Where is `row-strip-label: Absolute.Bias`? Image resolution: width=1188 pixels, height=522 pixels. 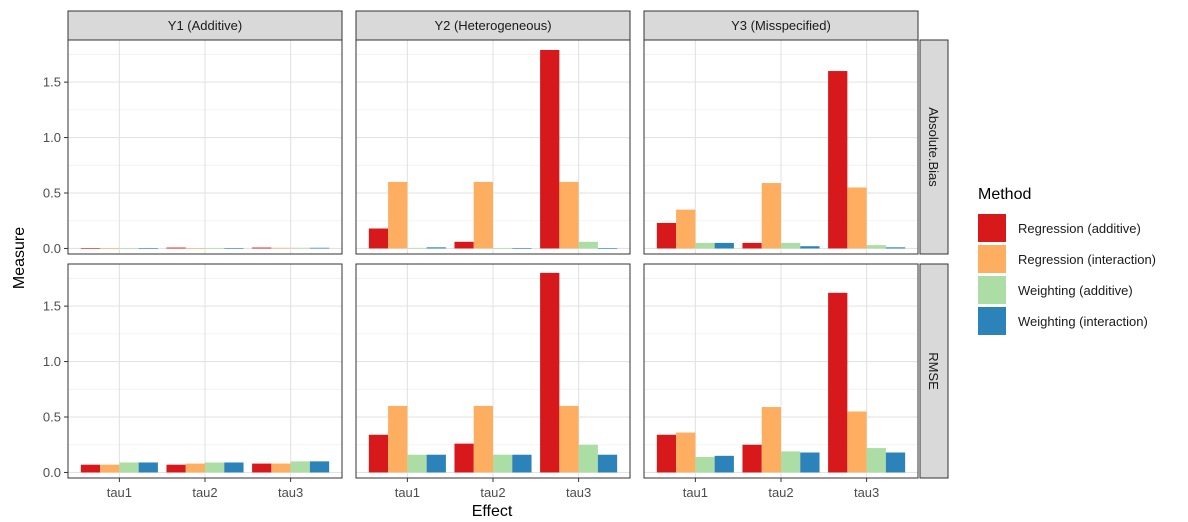 row-strip-label: Absolute.Bias is located at coordinates (933, 147).